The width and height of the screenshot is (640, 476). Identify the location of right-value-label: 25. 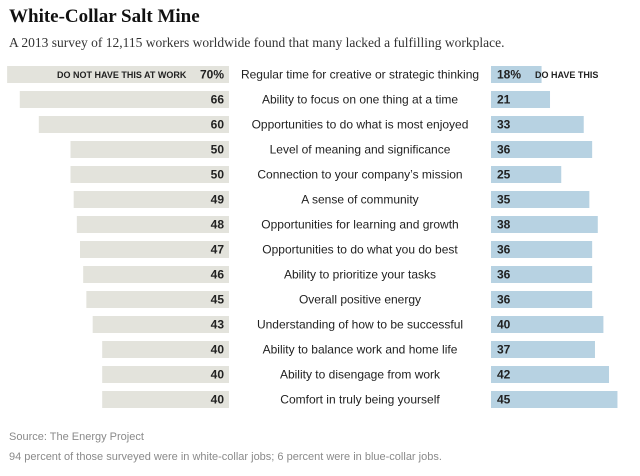
(504, 175).